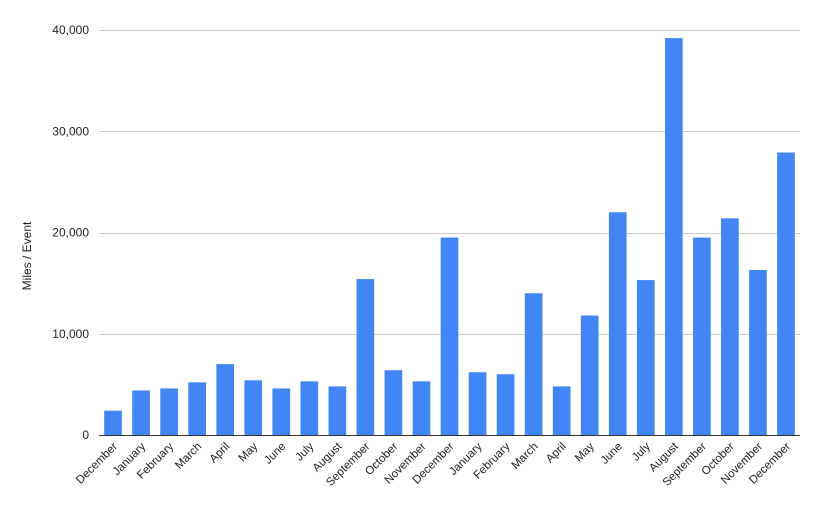 Image resolution: width=822 pixels, height=514 pixels. Describe the element at coordinates (85, 435) in the screenshot. I see `y-tick-label: 0` at that location.